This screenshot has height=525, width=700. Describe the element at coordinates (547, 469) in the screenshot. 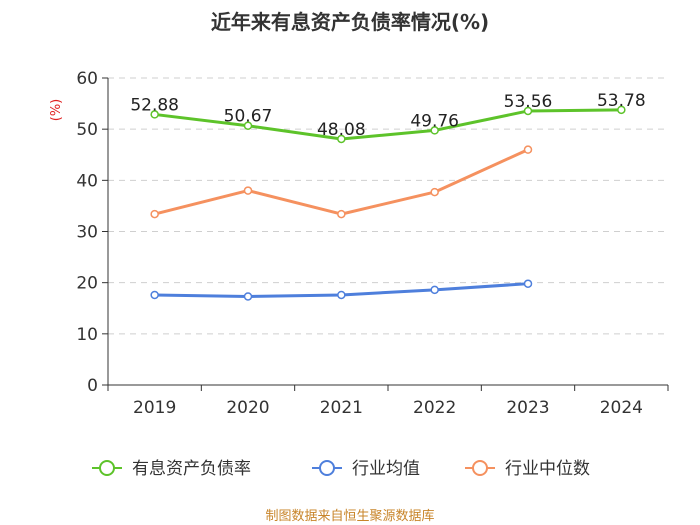

I see `legend-label: 行业中位数` at that location.